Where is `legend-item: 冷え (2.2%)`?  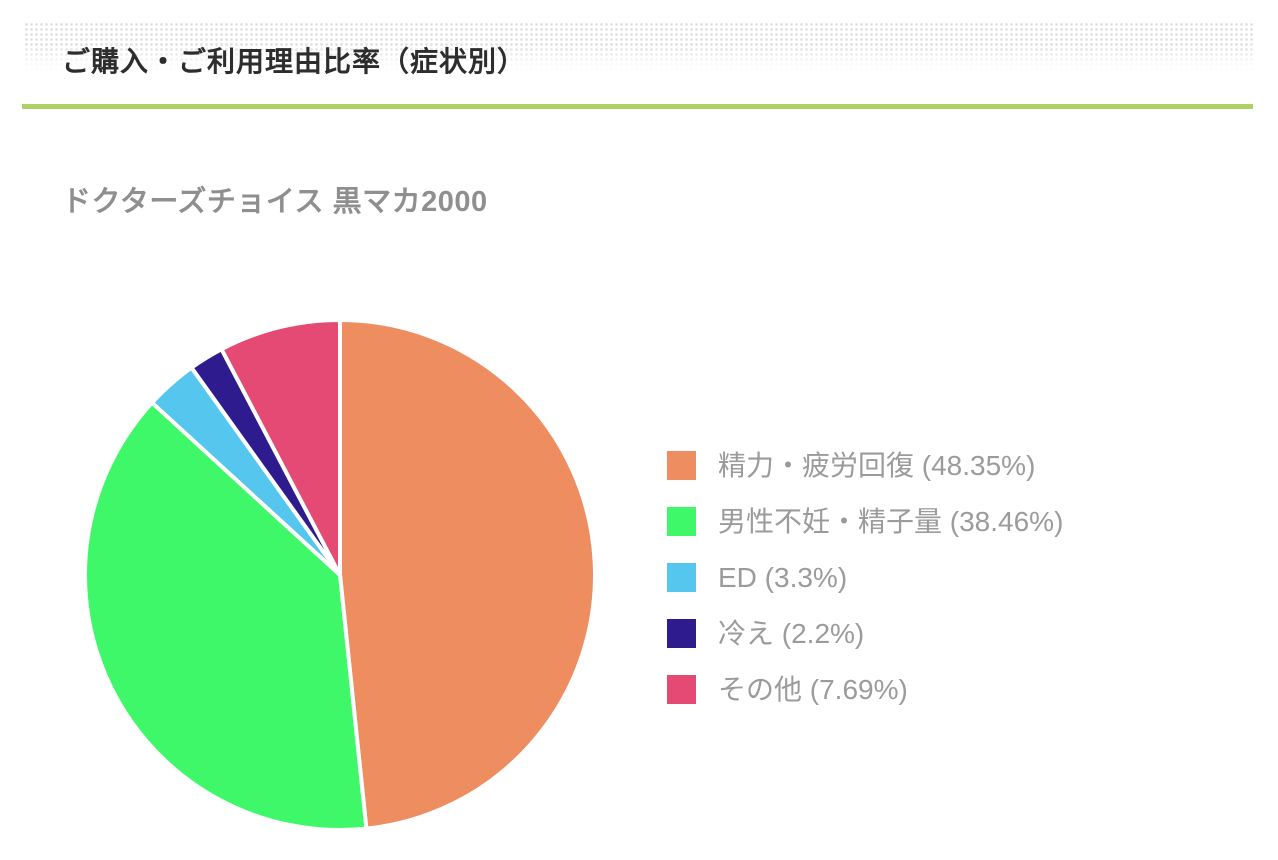 legend-item: 冷え (2.2%) is located at coordinates (865, 633).